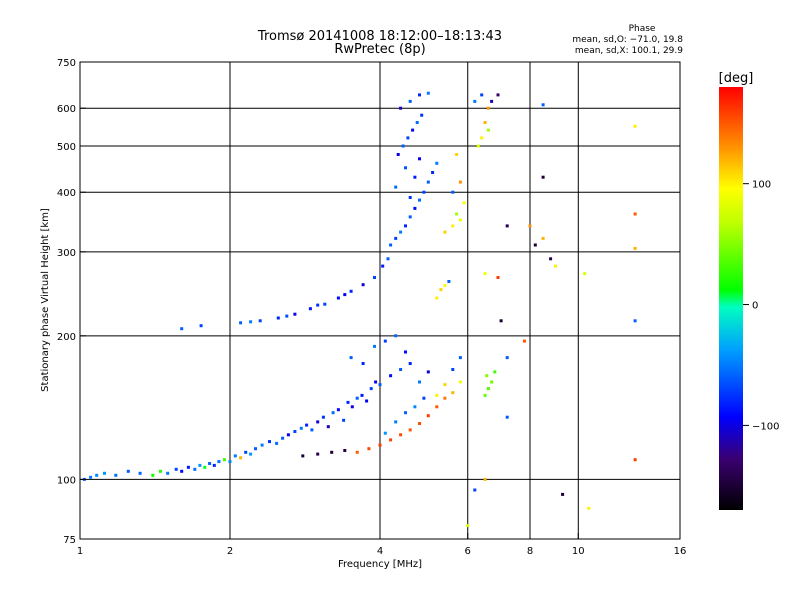  Describe the element at coordinates (380, 564) in the screenshot. I see `x-axis-label: Frequency [MHz]` at that location.